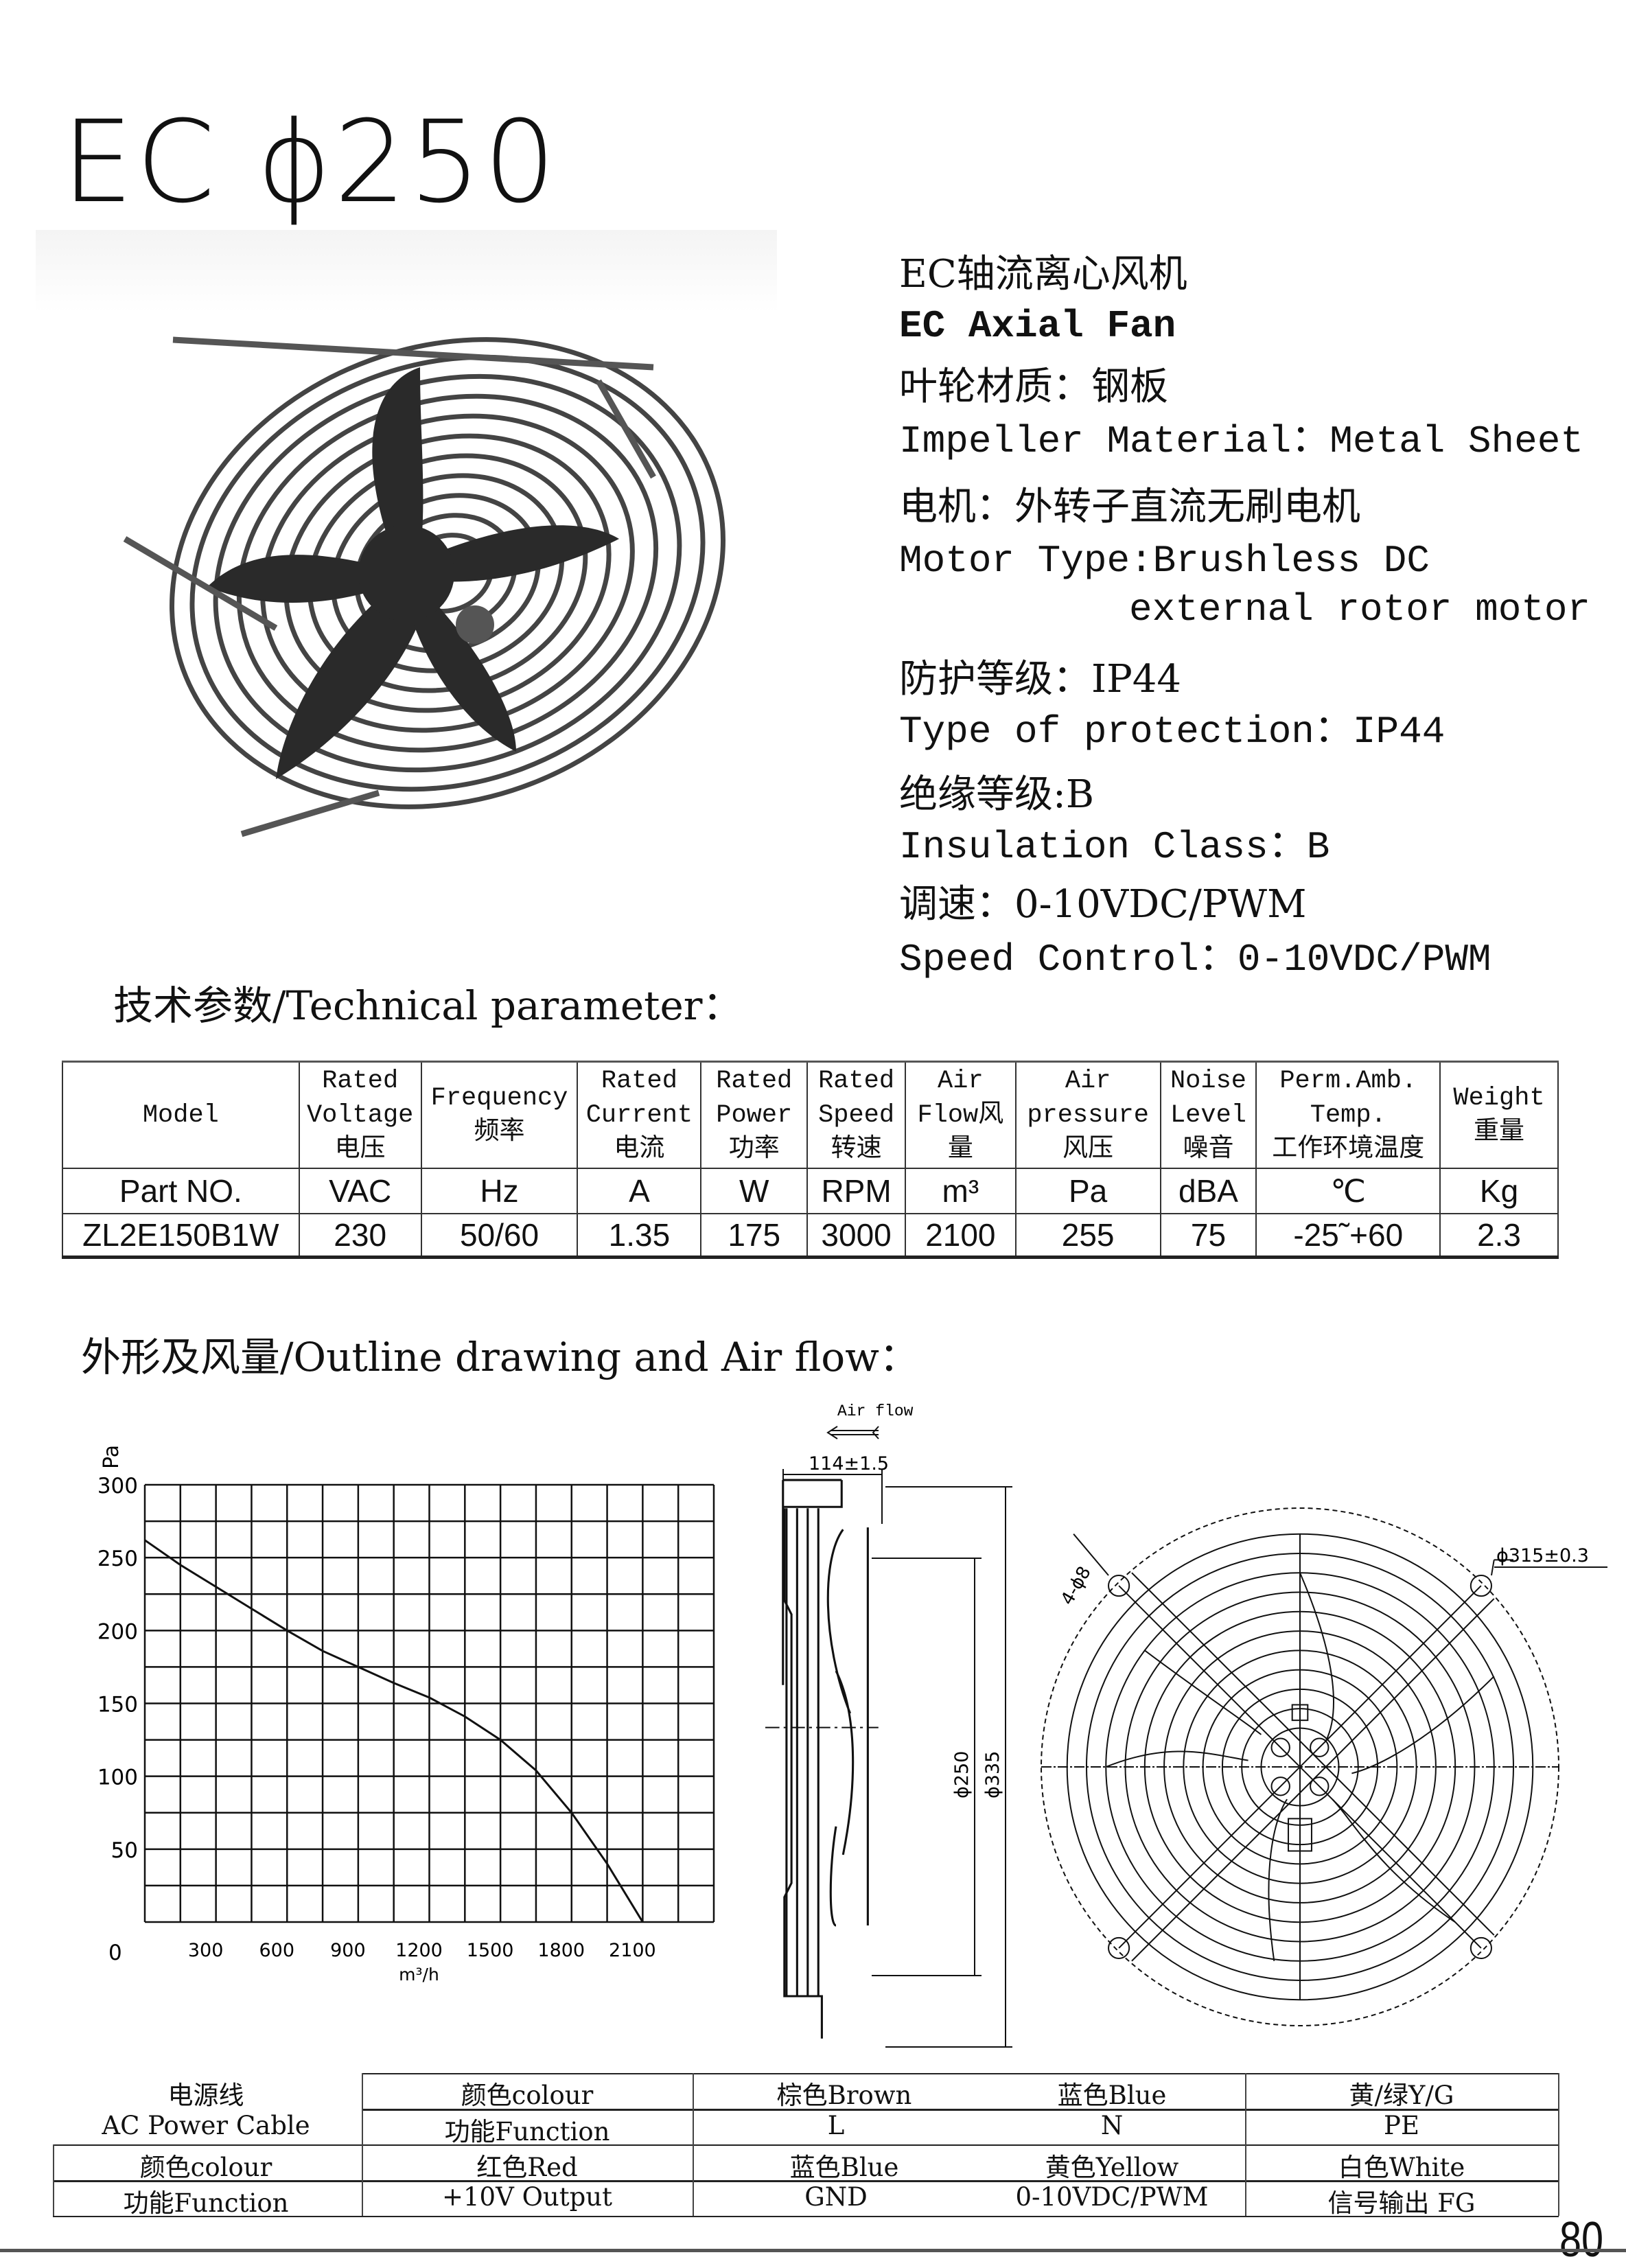 The width and height of the screenshot is (1626, 2268). What do you see at coordinates (180, 1115) in the screenshot?
I see `header-cell: Model` at bounding box center [180, 1115].